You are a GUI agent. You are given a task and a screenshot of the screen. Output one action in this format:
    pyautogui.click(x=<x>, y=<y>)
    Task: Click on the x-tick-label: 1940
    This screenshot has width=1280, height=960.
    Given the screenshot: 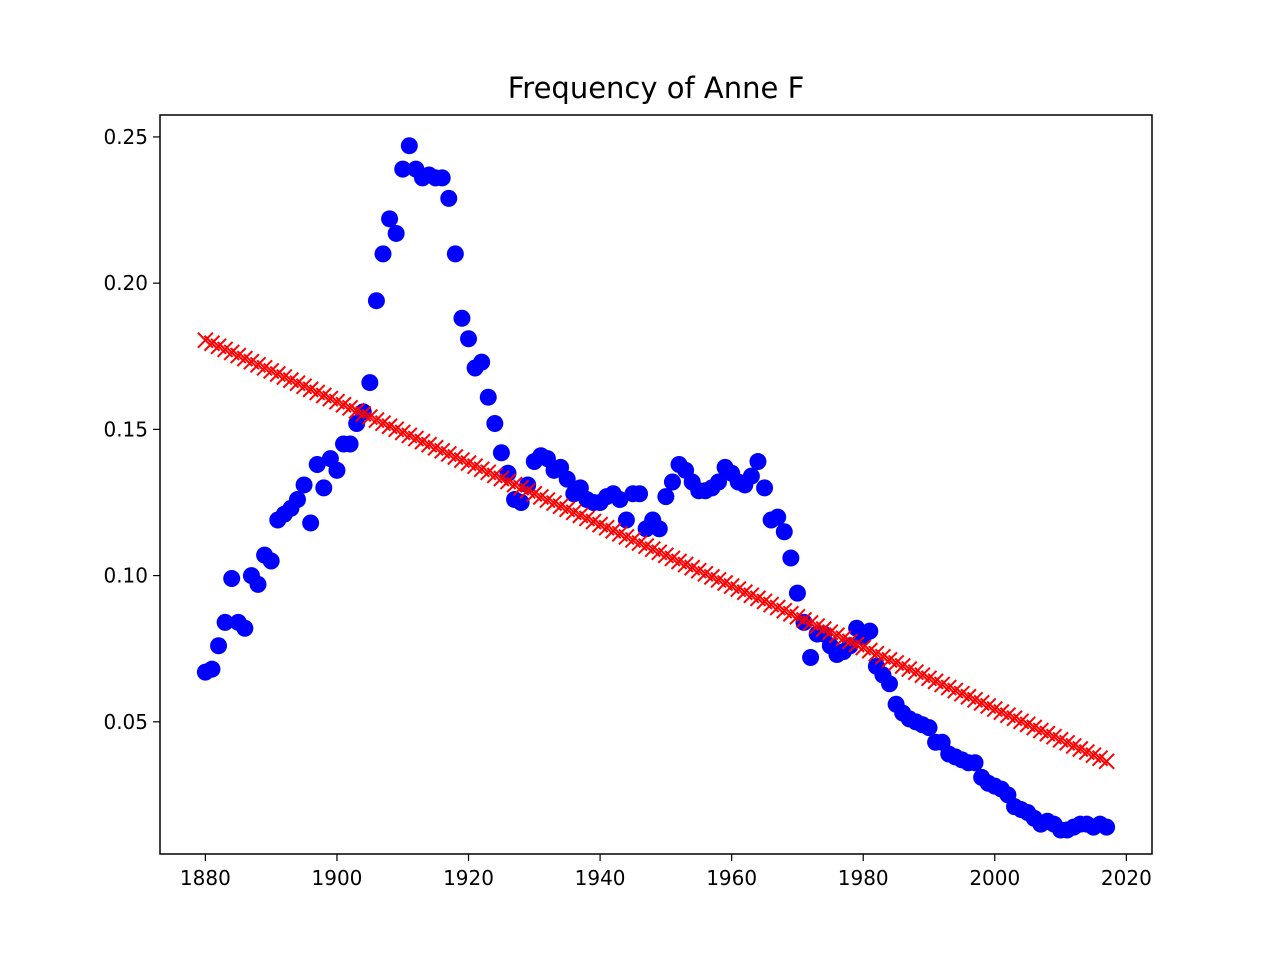 What is the action you would take?
    pyautogui.click(x=600, y=878)
    